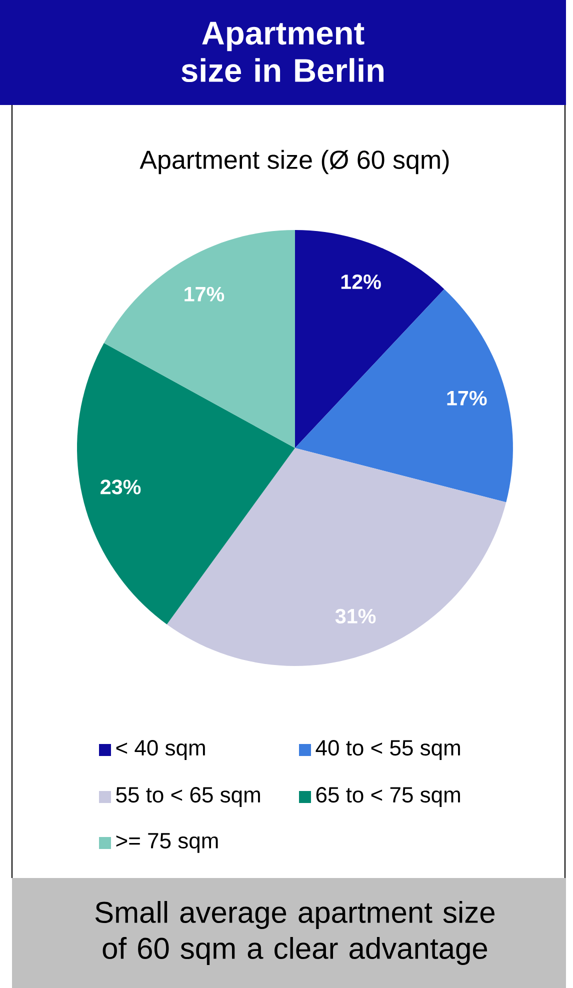 Image resolution: width=573 pixels, height=988 pixels. What do you see at coordinates (294, 162) in the screenshot?
I see `chart-subtitle: Apartment size (Ø 60 sqm)` at bounding box center [294, 162].